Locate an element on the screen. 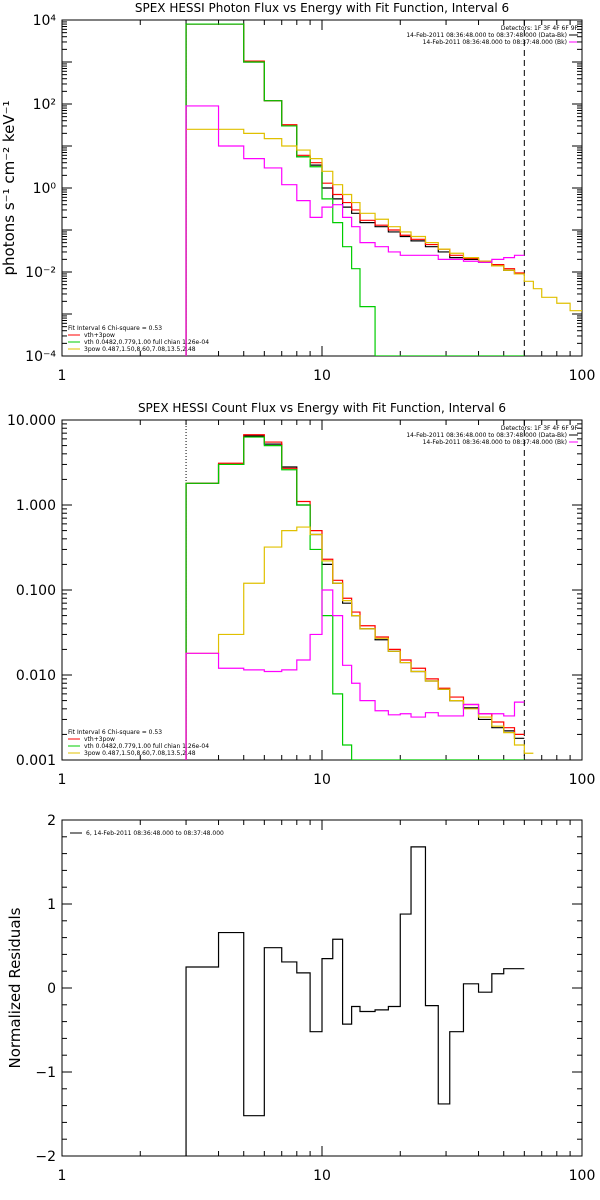 The width and height of the screenshot is (600, 1200). y-tick-label: 1 is located at coordinates (51, 905).